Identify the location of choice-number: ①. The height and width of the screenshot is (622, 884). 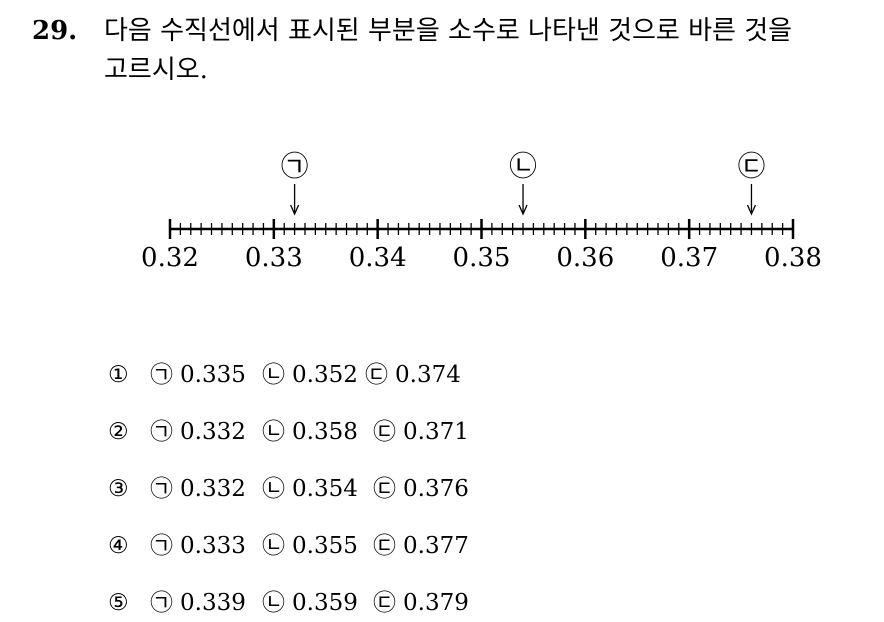
(118, 375).